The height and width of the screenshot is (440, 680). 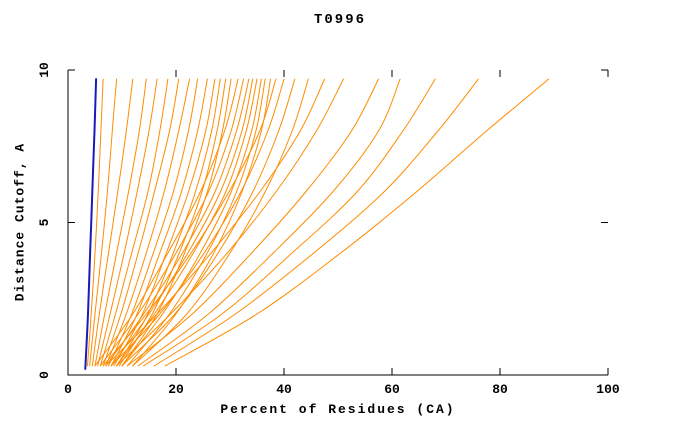 What do you see at coordinates (44, 70) in the screenshot?
I see `y-tick-label: 10` at bounding box center [44, 70].